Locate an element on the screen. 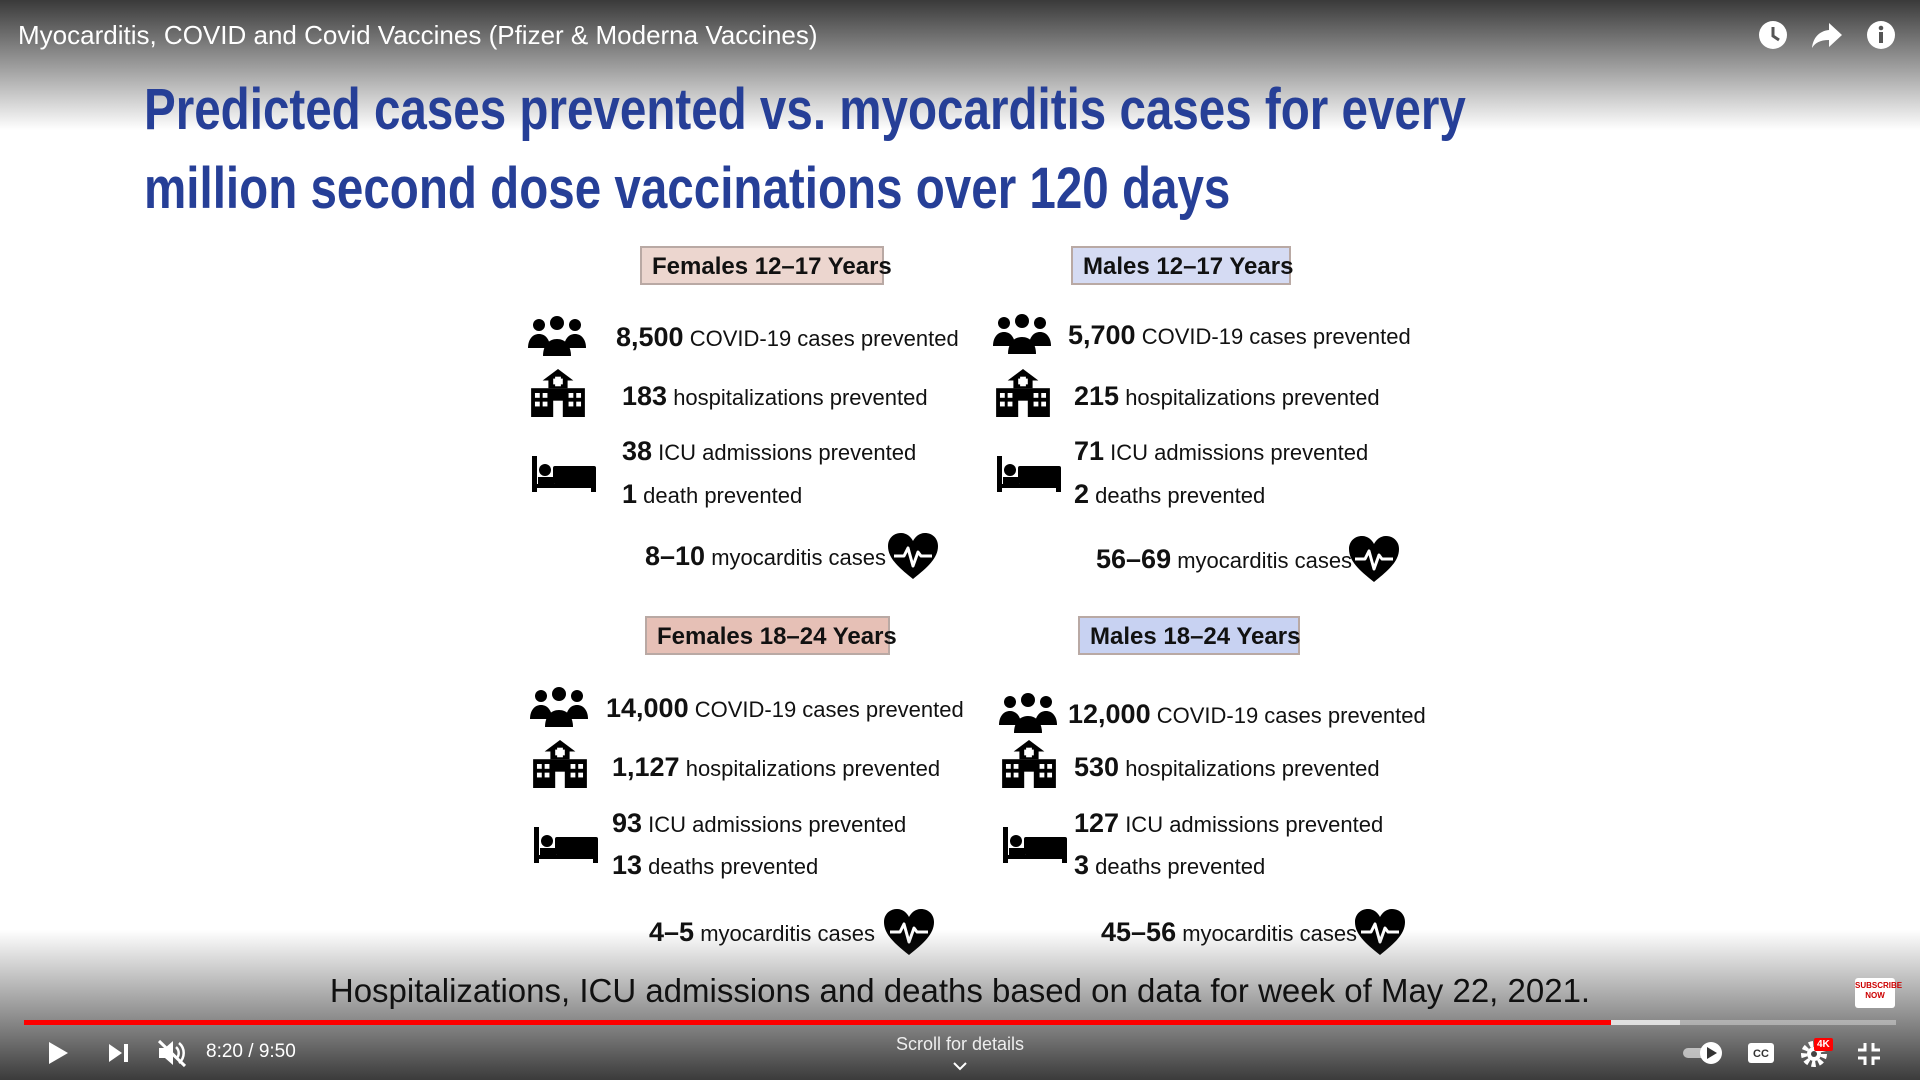 Image resolution: width=1920 pixels, height=1080 pixels. stat-value: 1,127 is located at coordinates (646, 767).